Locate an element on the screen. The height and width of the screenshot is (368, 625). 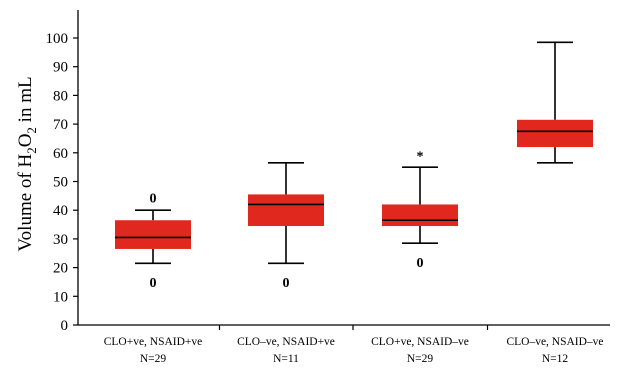
y-tick-label: 60 is located at coordinates (60, 154).